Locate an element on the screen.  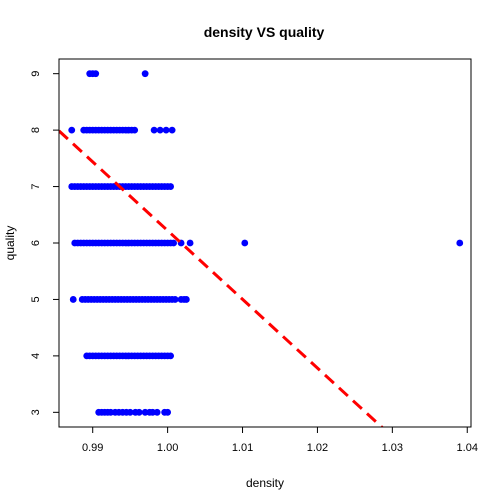
x-tick-label: 1.02 is located at coordinates (317, 448).